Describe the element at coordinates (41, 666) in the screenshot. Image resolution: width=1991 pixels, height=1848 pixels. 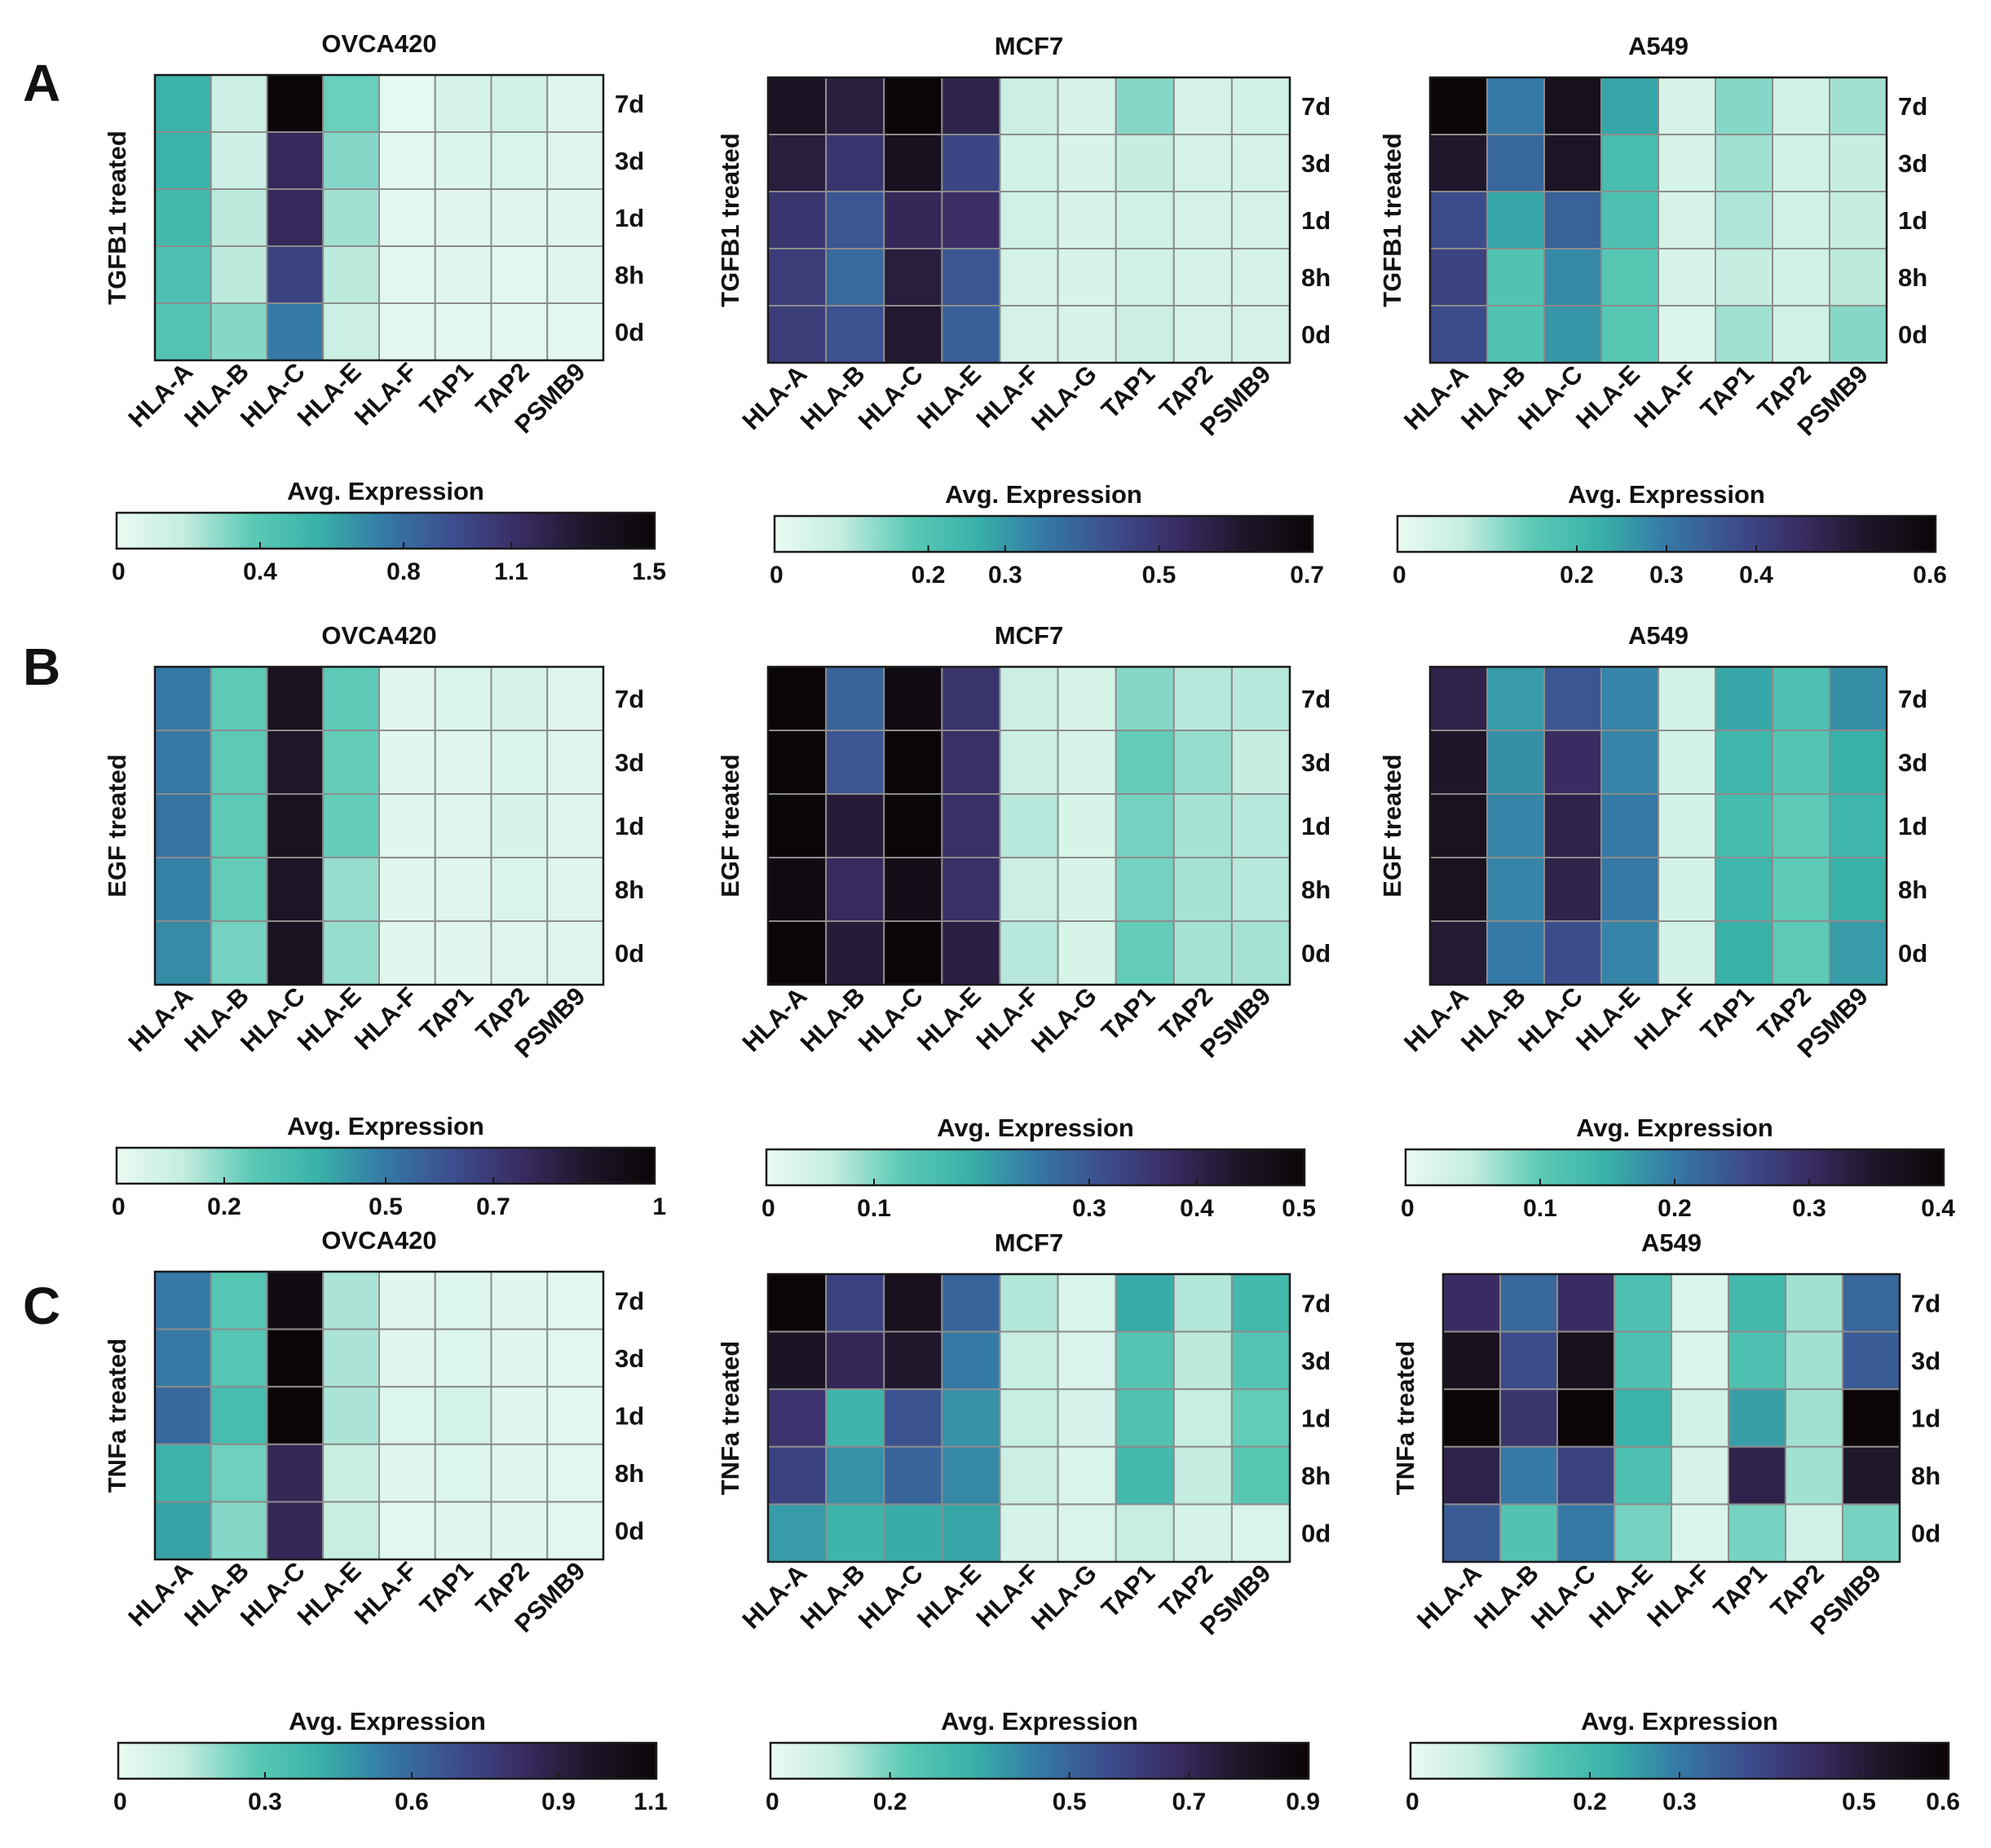
I see `panel-letter-b: B` at that location.